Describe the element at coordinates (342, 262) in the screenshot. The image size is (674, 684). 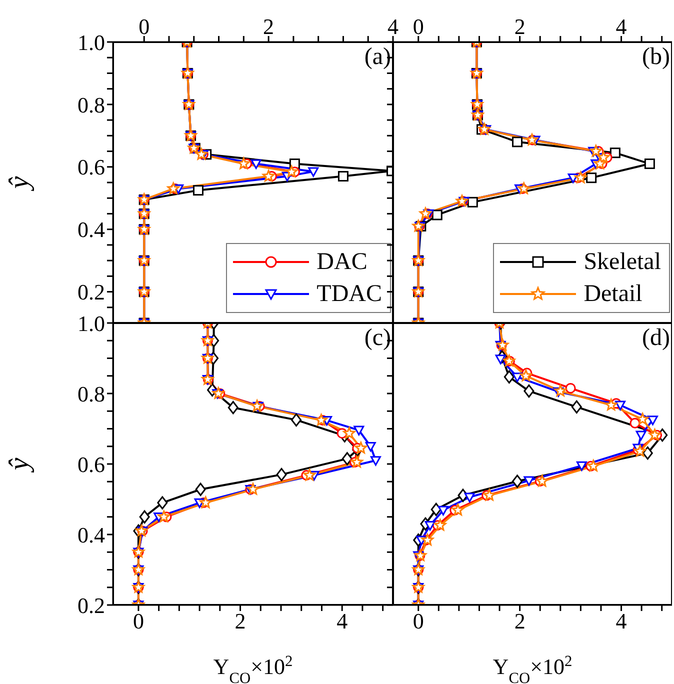
I see `legend-label: DAC` at that location.